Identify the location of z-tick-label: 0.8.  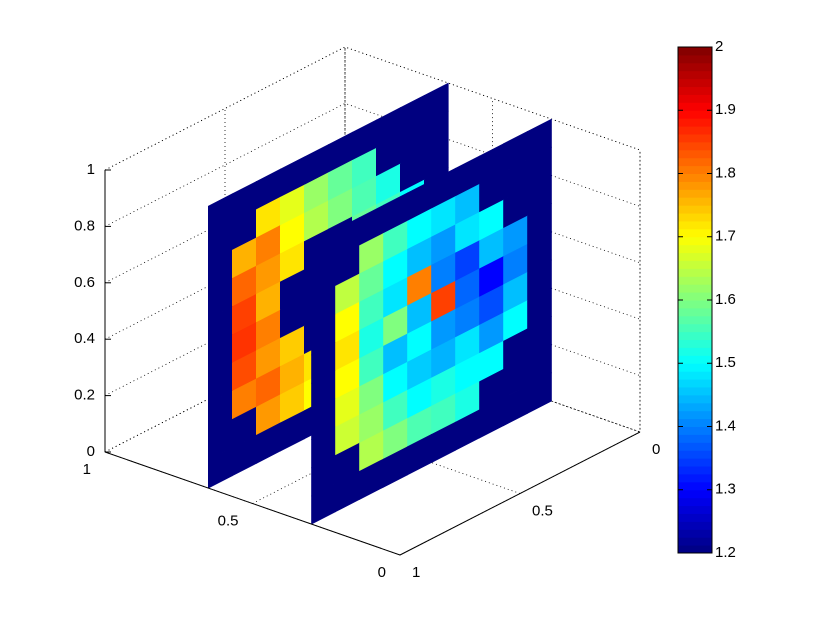
(84, 225).